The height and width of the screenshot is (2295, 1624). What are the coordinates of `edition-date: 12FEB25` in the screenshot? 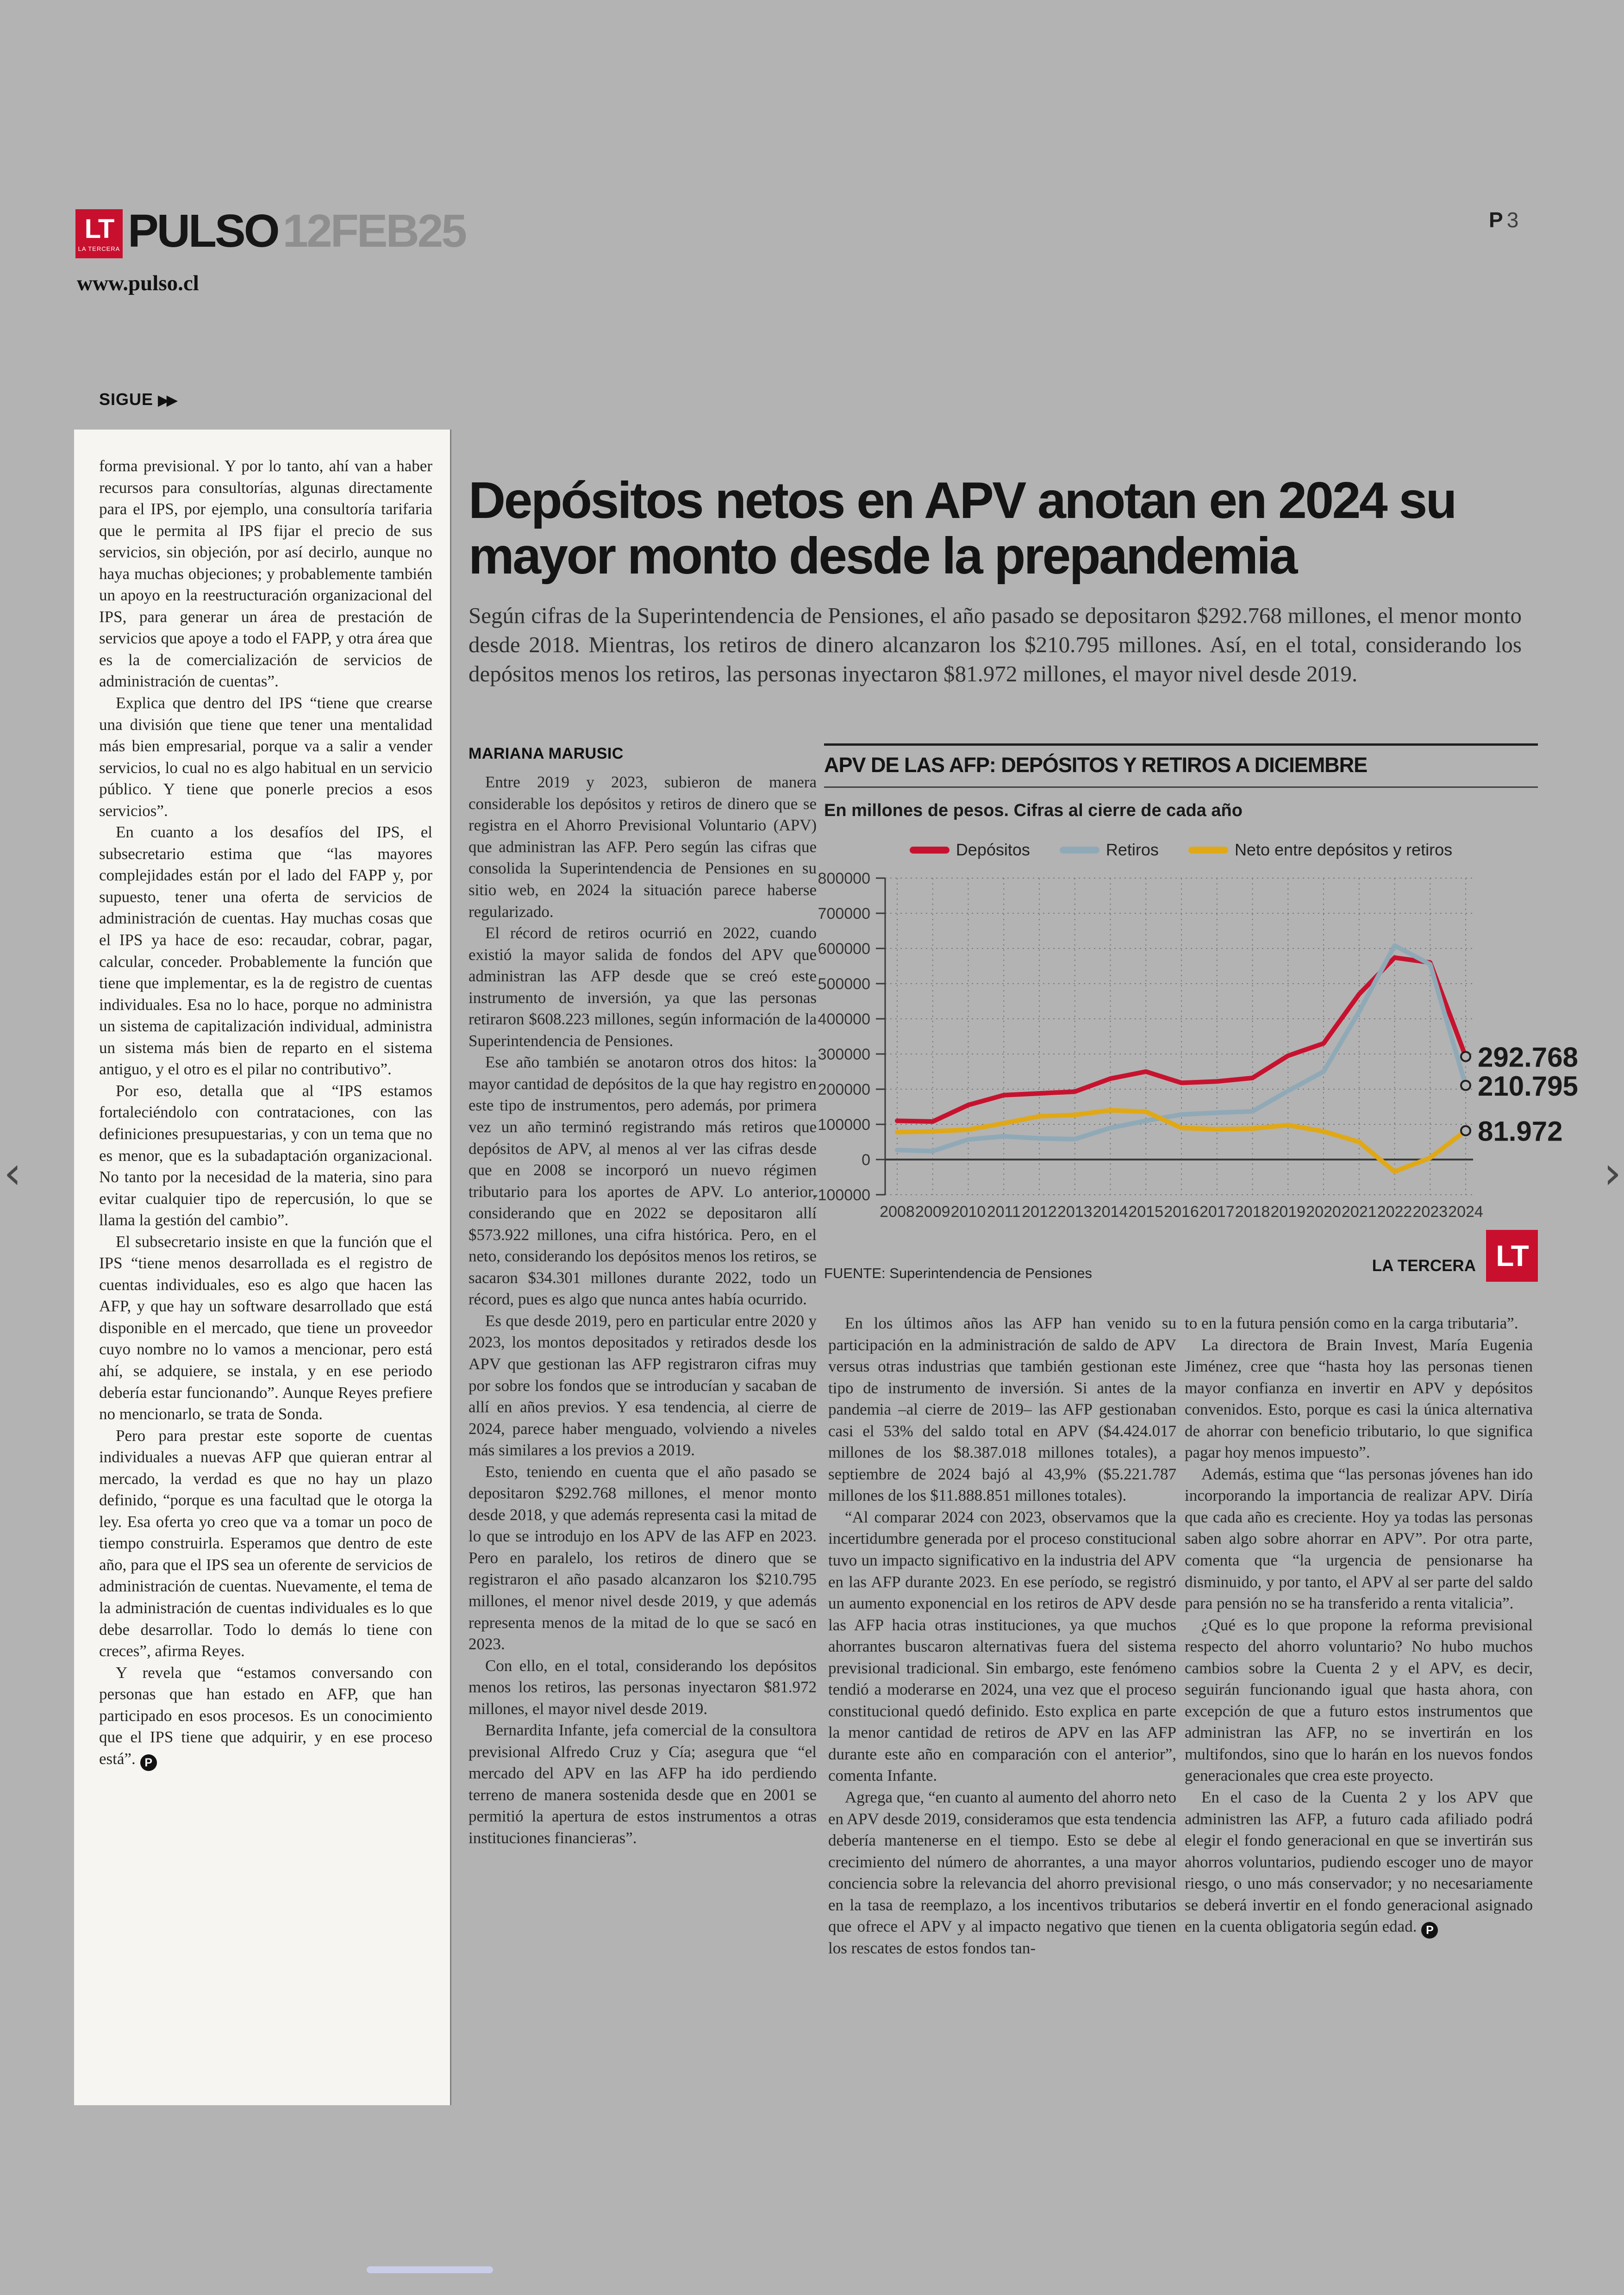 It's located at (374, 231).